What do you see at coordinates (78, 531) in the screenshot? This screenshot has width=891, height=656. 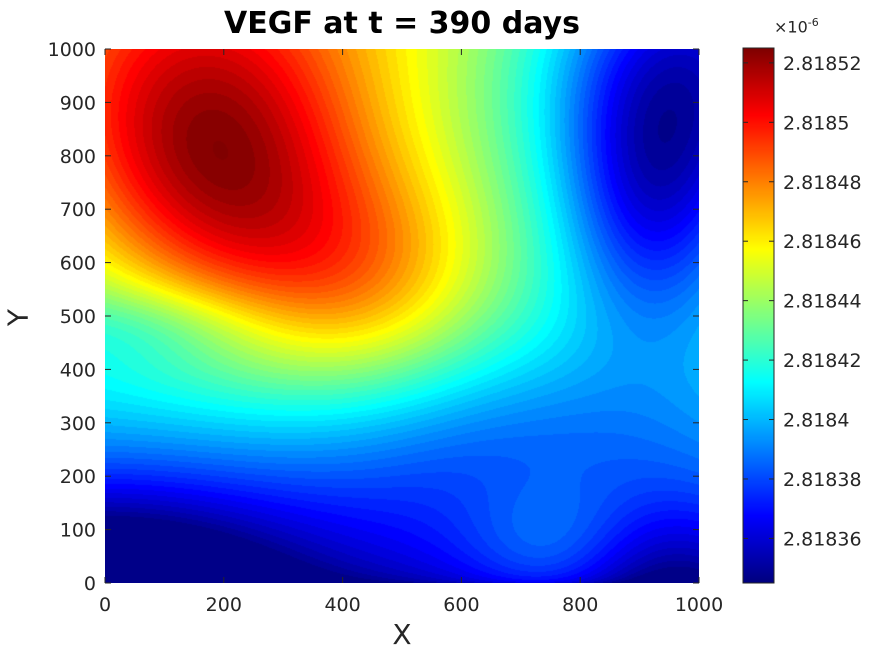 I see `y-tick-label: 100` at bounding box center [78, 531].